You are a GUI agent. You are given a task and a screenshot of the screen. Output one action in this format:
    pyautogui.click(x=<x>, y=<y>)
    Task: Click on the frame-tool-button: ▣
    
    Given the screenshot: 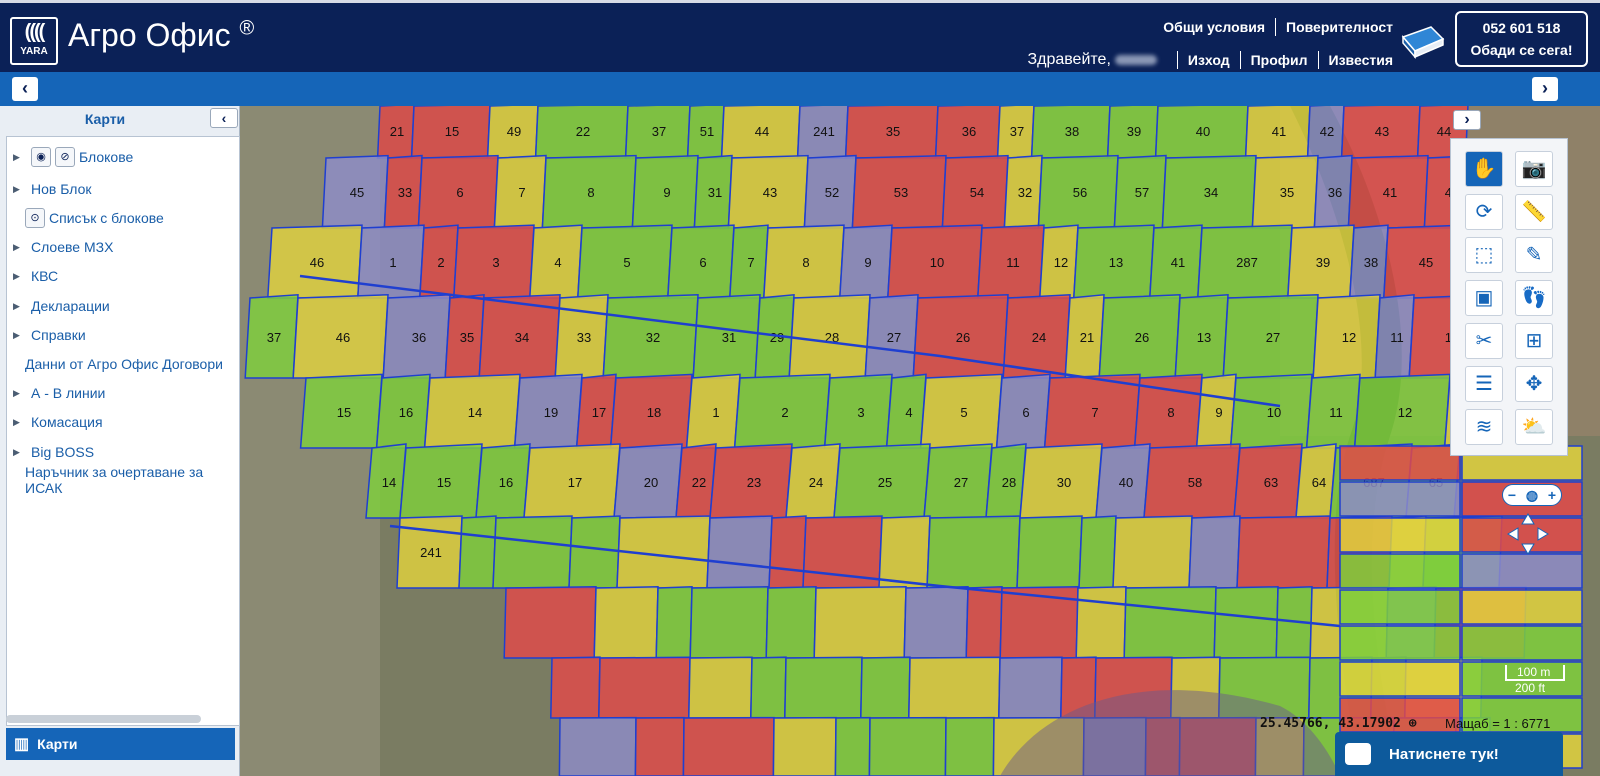 What is the action you would take?
    pyautogui.click(x=1484, y=298)
    